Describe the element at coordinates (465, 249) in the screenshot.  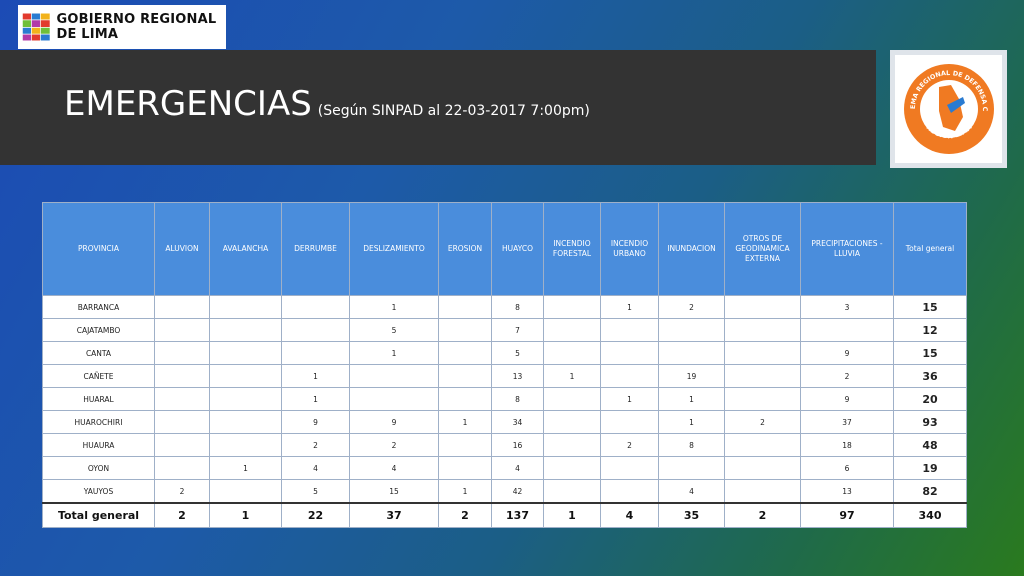
I see `column-header: EROSION` at that location.